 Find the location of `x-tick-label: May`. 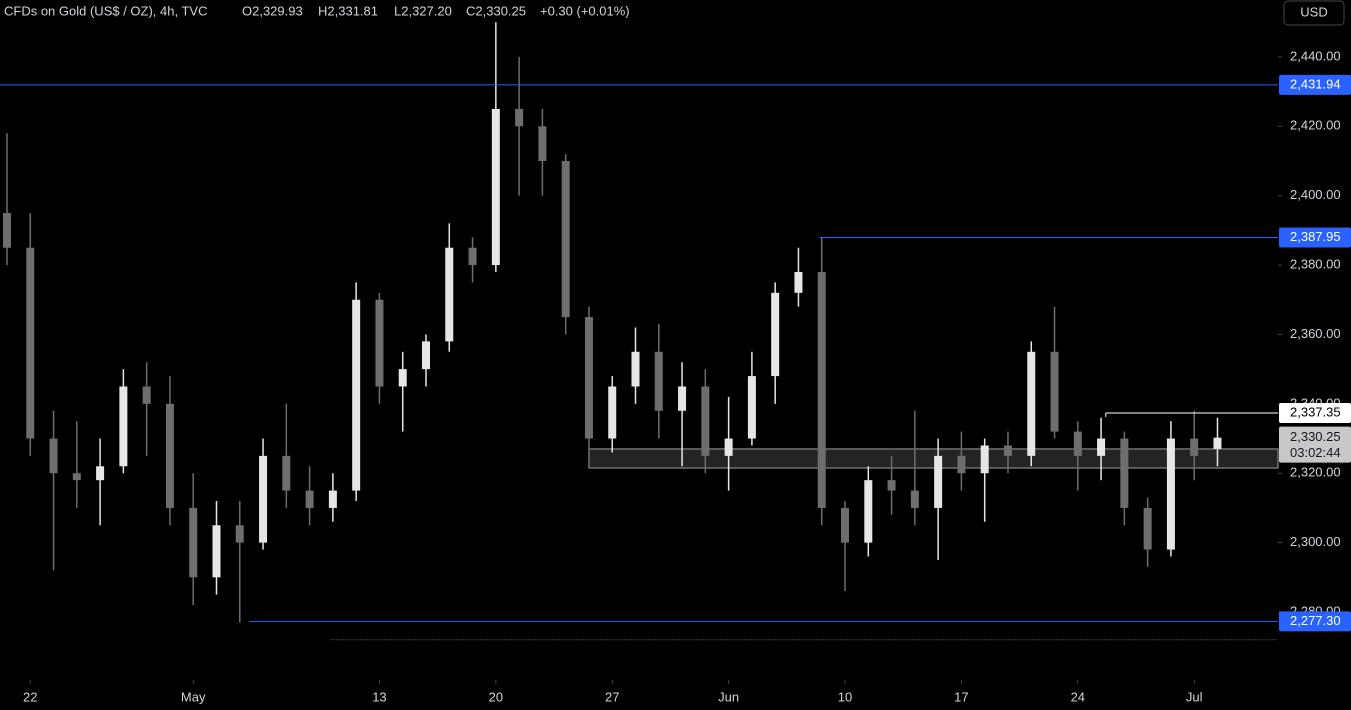

x-tick-label: May is located at coordinates (193, 696).